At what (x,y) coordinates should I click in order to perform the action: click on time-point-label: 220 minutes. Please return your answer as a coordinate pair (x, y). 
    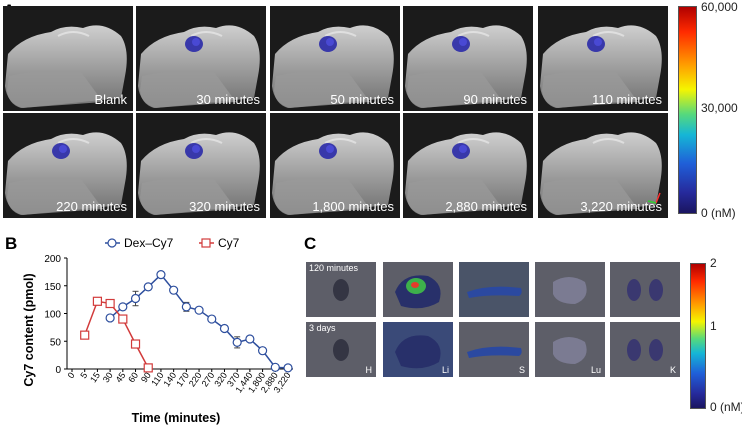
    Looking at the image, I should click on (91, 206).